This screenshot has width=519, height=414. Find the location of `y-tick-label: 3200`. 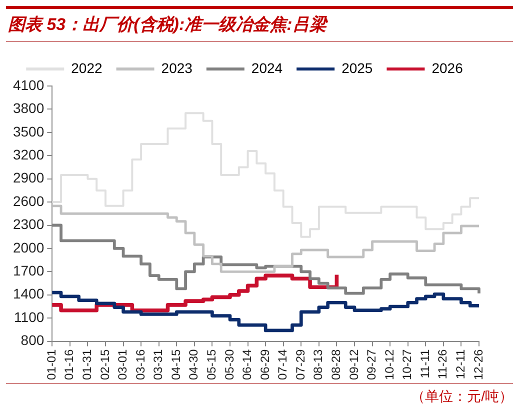

y-tick-label: 3200 is located at coordinates (28, 154).